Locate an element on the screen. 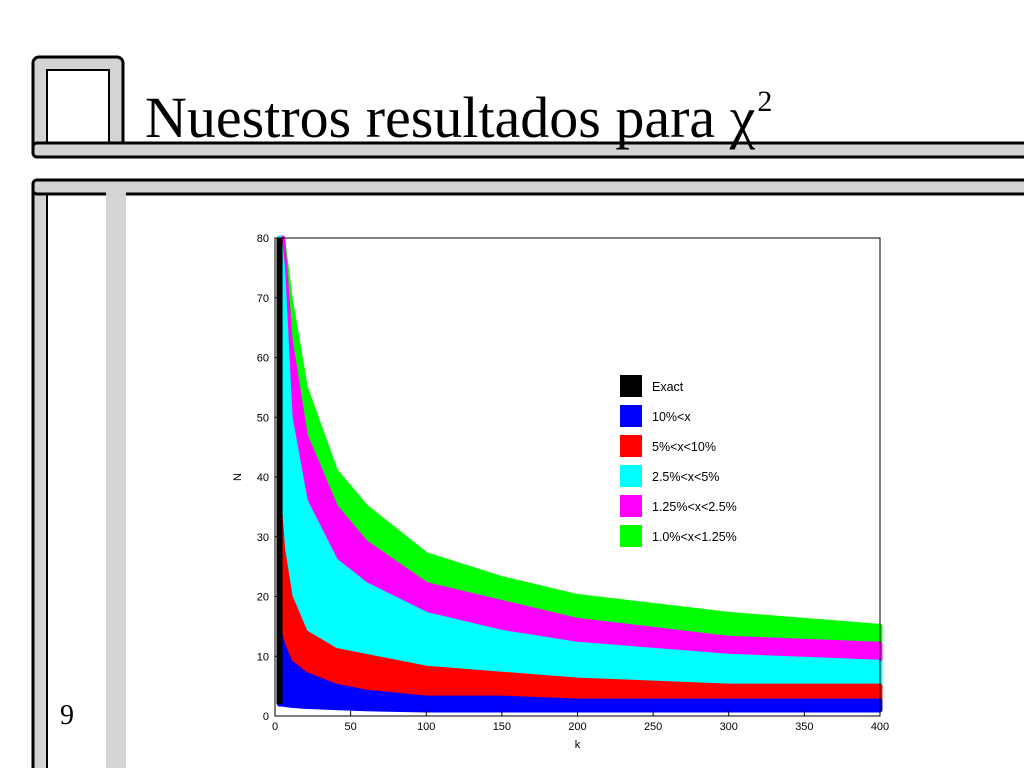 The height and width of the screenshot is (768, 1024). x-tick-label: 100 is located at coordinates (426, 727).